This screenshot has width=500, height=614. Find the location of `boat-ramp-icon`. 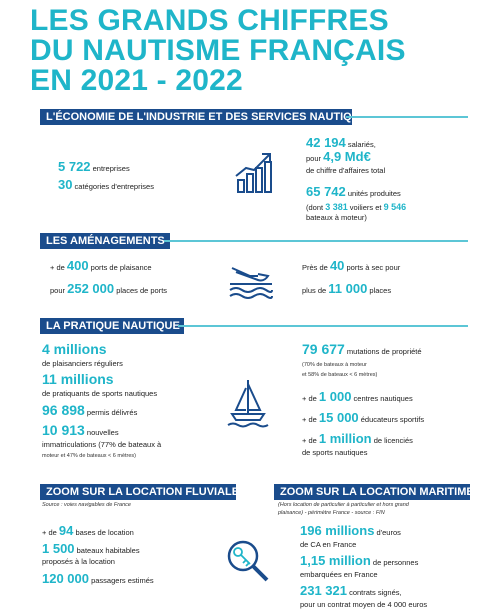

boat-ramp-icon is located at coordinates (251, 282).